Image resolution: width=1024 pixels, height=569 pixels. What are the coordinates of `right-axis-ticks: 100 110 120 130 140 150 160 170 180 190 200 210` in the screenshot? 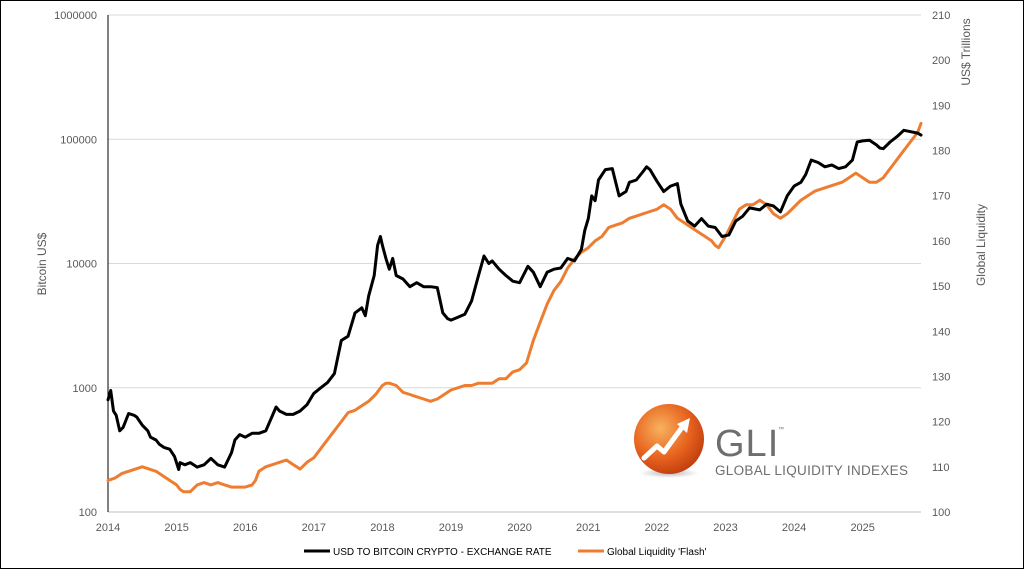 It's located at (941, 264).